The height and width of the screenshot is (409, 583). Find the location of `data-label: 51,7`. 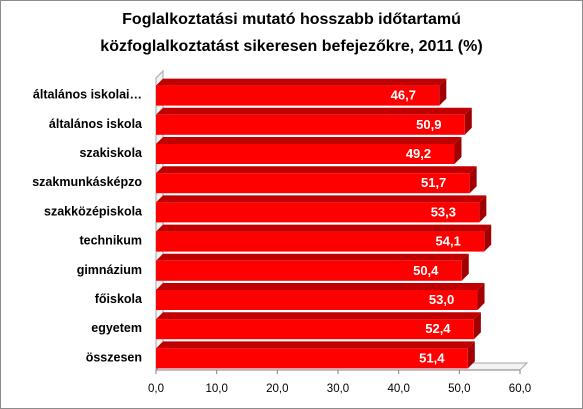

data-label: 51,7 is located at coordinates (433, 182).